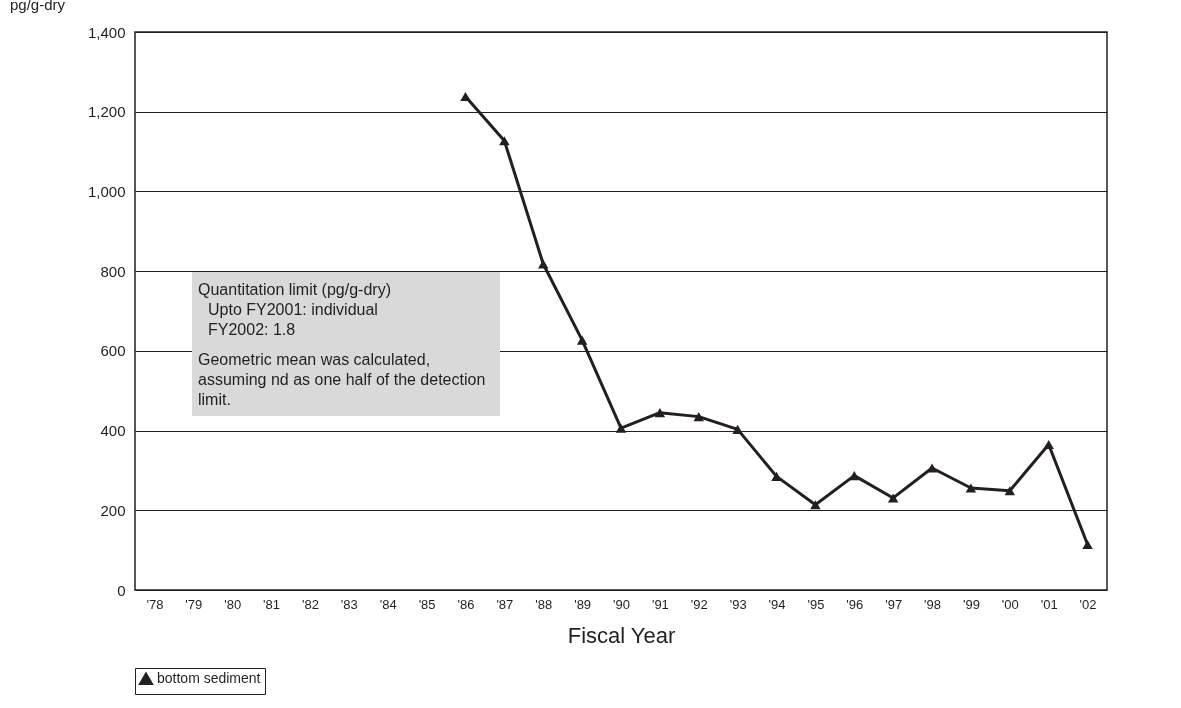  Describe the element at coordinates (233, 604) in the screenshot. I see `x-tick-label: '80` at that location.